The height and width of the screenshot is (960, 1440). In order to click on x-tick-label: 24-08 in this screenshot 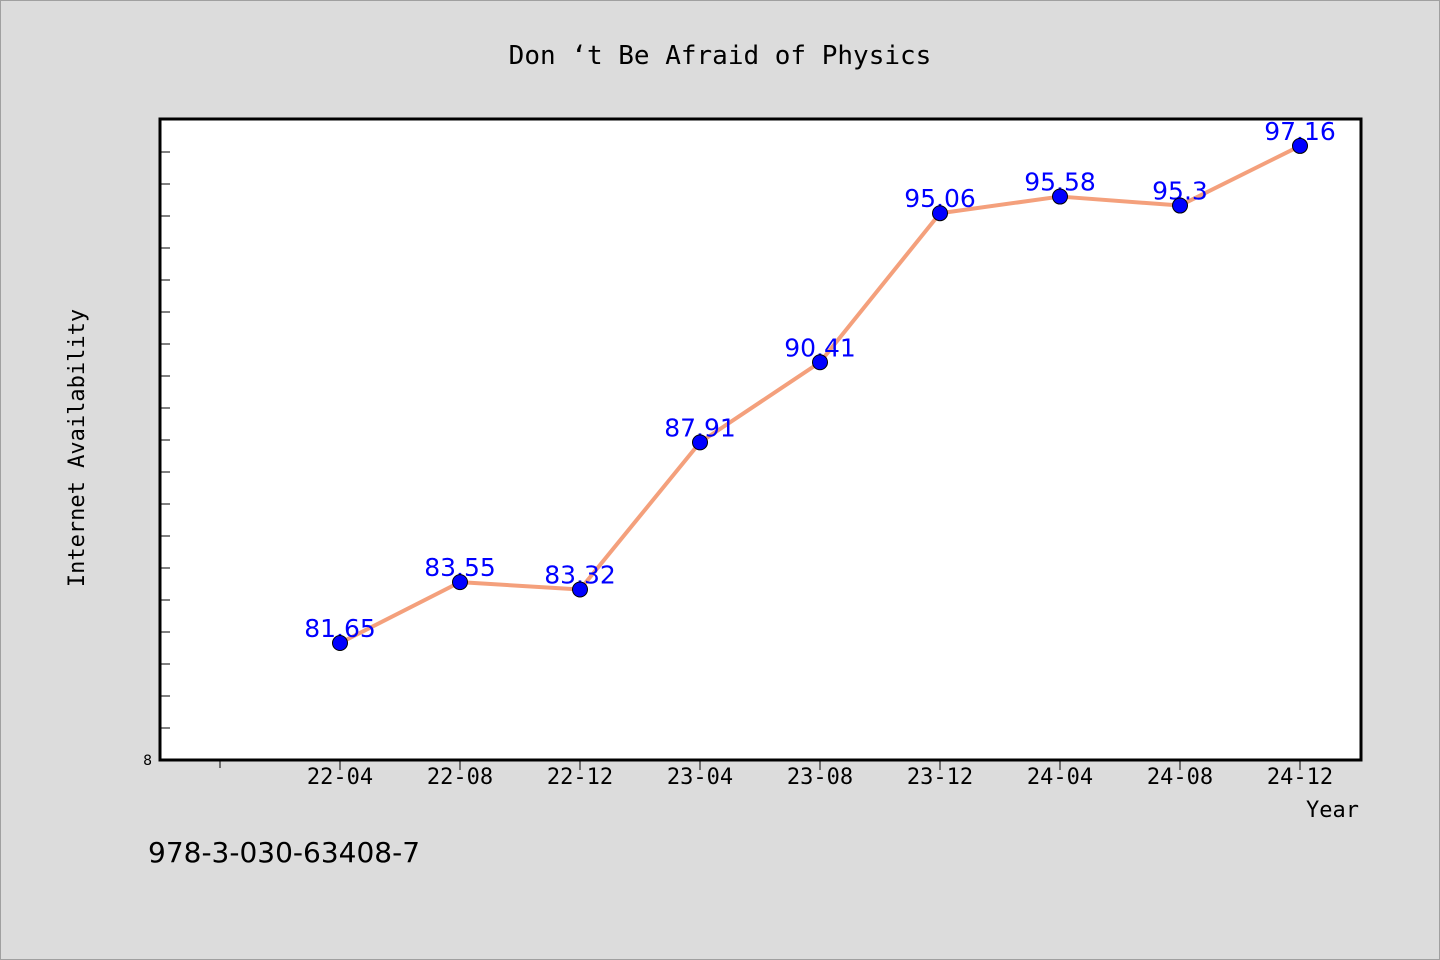, I will do `click(1180, 777)`.